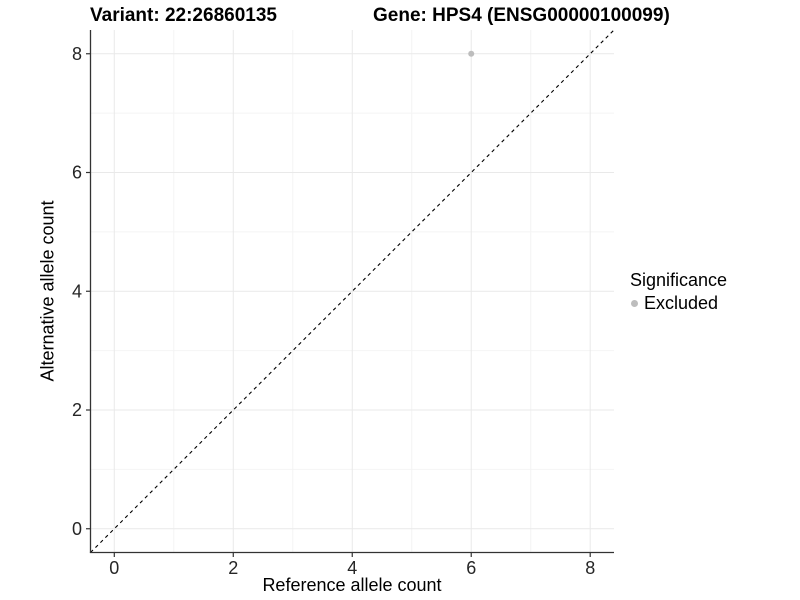 The width and height of the screenshot is (800, 600). Describe the element at coordinates (352, 585) in the screenshot. I see `x-axis-title: Reference allele count` at that location.